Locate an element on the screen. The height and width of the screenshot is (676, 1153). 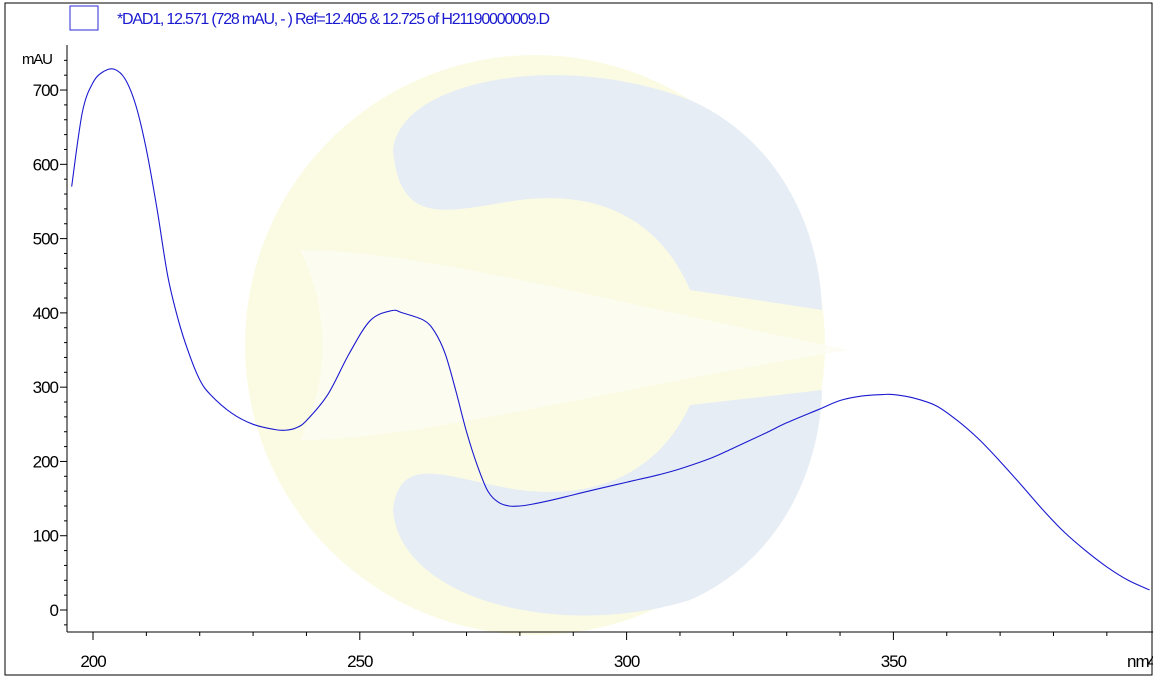
y-tick-label: 200 is located at coordinates (46, 461).